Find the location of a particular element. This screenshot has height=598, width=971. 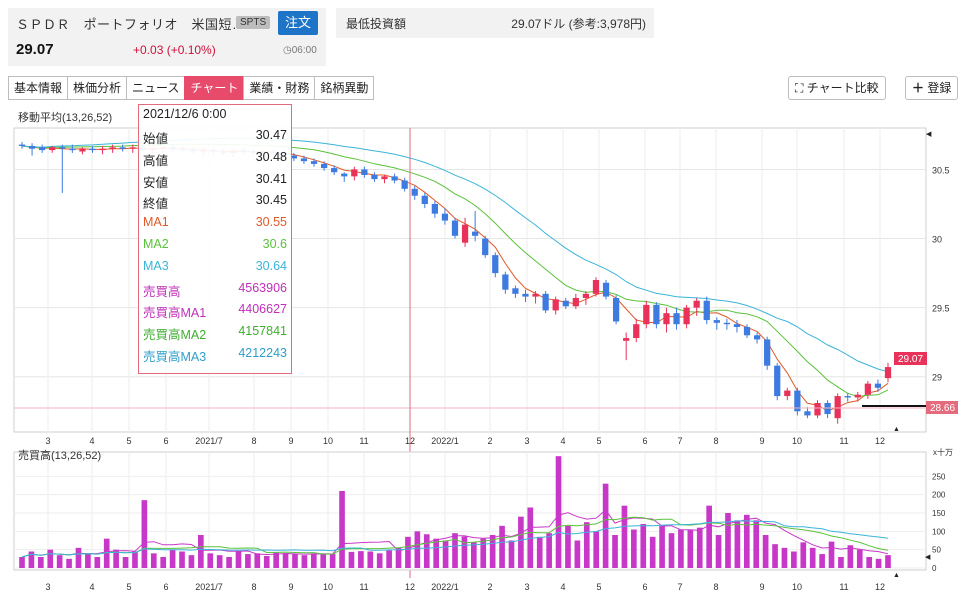

price-x-tick: 4 is located at coordinates (562, 441).